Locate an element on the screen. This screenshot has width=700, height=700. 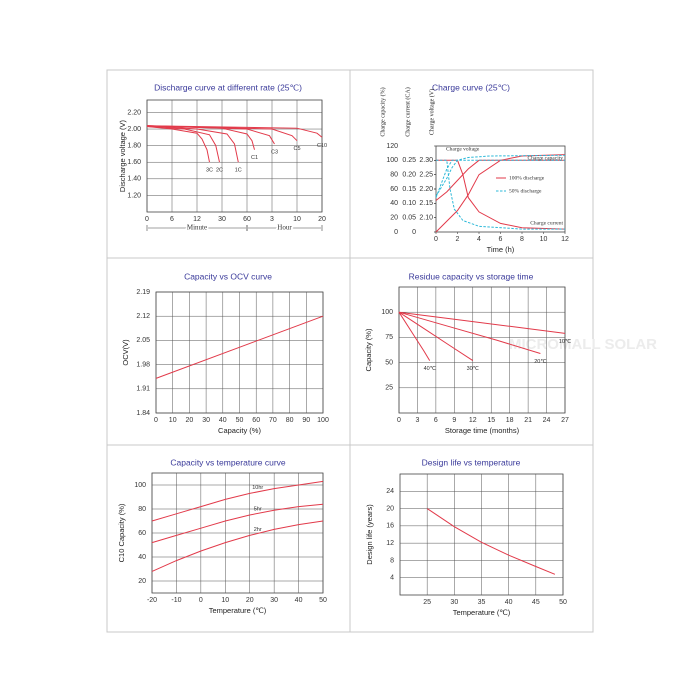
y-tick-label: 8 is located at coordinates (392, 560).